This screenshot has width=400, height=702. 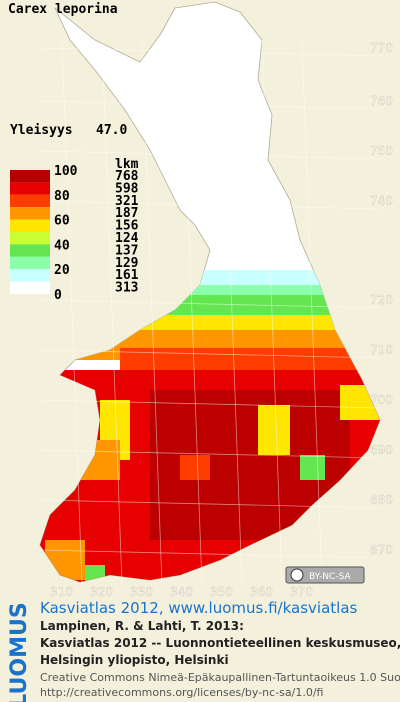 What do you see at coordinates (181, 592) in the screenshot?
I see `x-grid-label: 340` at bounding box center [181, 592].